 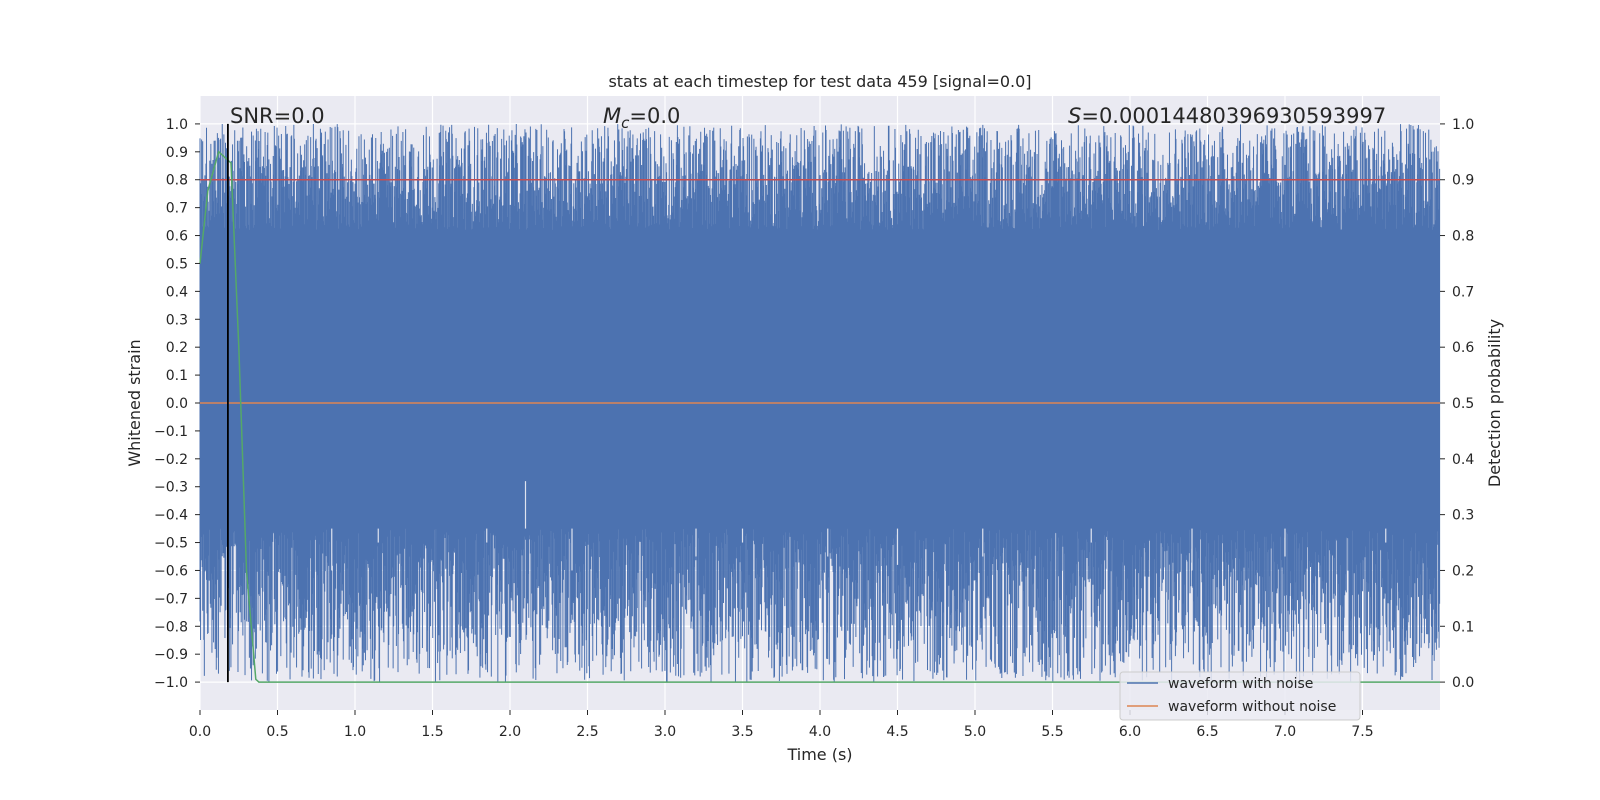 What do you see at coordinates (177, 348) in the screenshot?
I see `y-tick-label: 0.2` at bounding box center [177, 348].